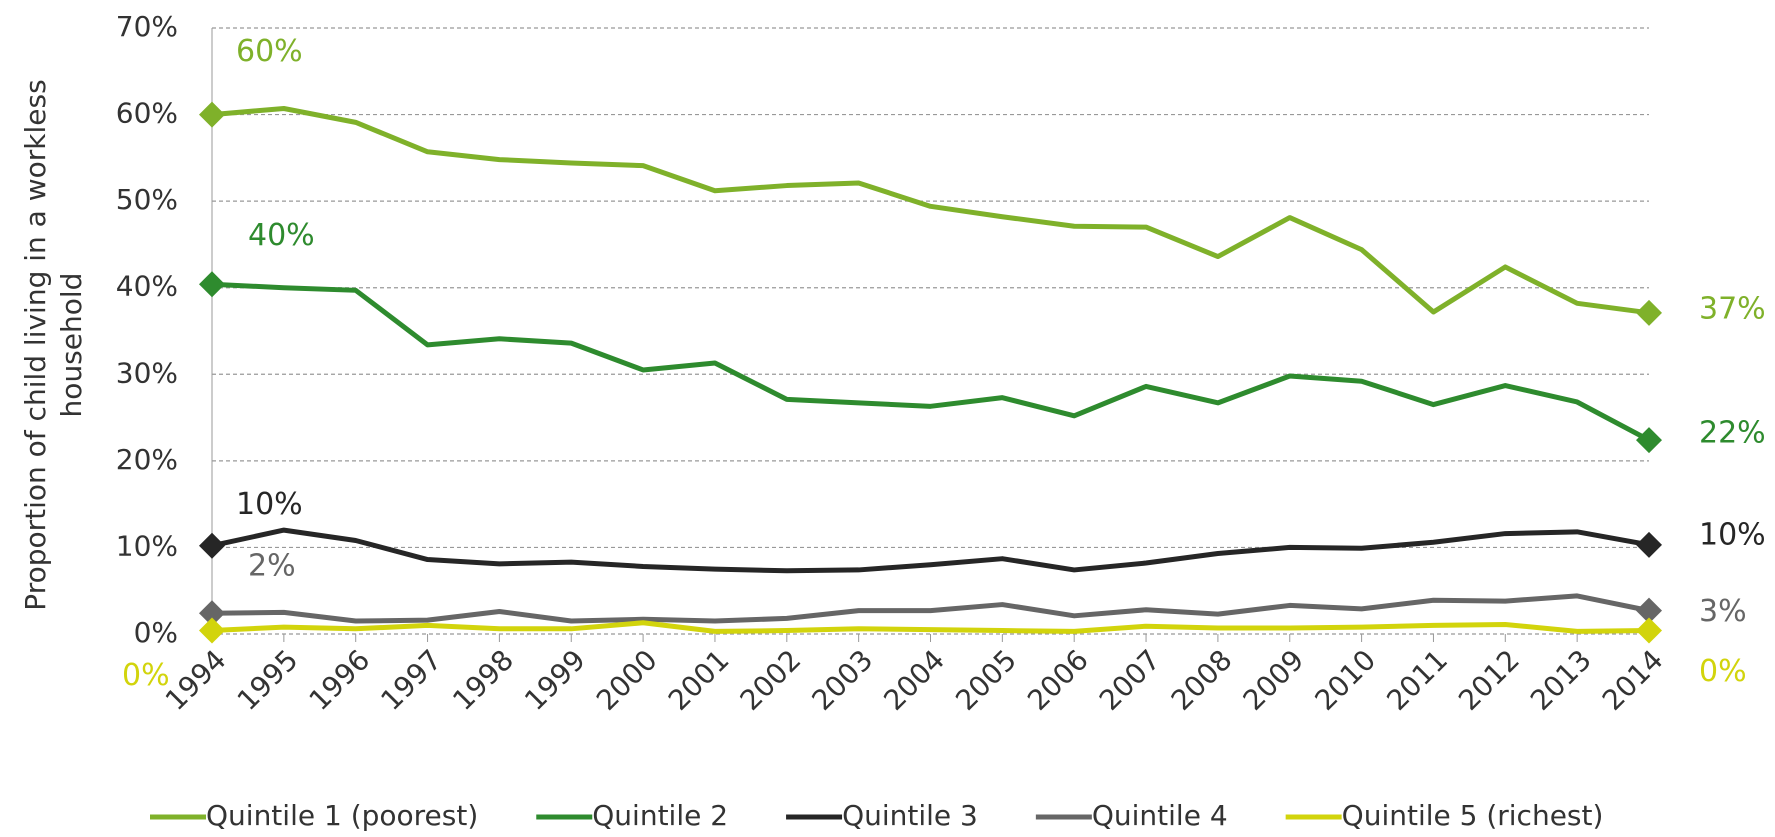 The height and width of the screenshot is (837, 1775). What do you see at coordinates (147, 199) in the screenshot?
I see `y-tick-label: 50%` at bounding box center [147, 199].